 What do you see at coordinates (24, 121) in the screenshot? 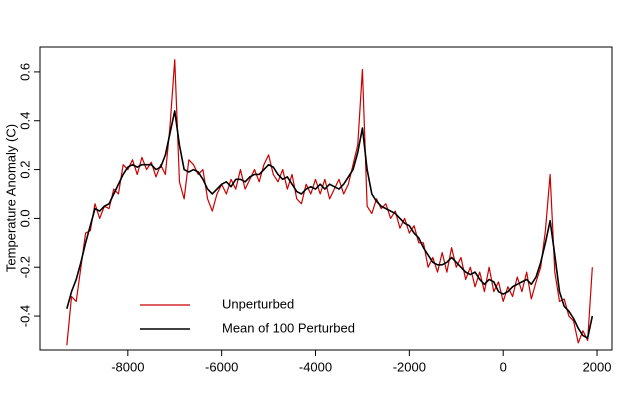
I see `y-tick-label: 0.4` at bounding box center [24, 121].